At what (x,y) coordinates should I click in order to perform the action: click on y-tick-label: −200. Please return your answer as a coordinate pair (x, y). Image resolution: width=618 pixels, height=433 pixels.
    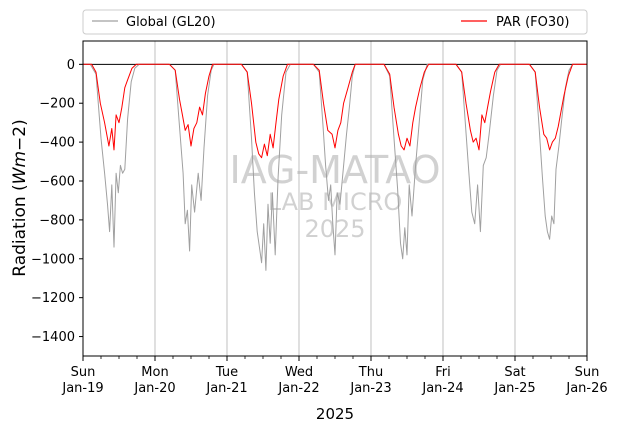
    Looking at the image, I should click on (57, 104).